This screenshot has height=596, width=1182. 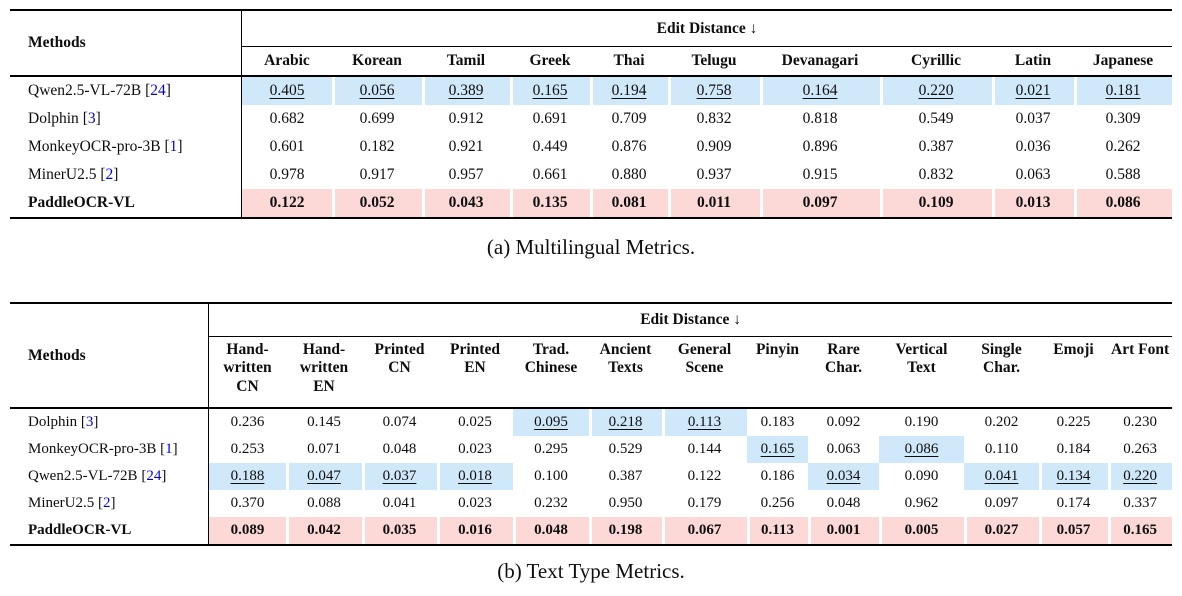 What do you see at coordinates (625, 449) in the screenshot?
I see `metric-value: 0.529` at bounding box center [625, 449].